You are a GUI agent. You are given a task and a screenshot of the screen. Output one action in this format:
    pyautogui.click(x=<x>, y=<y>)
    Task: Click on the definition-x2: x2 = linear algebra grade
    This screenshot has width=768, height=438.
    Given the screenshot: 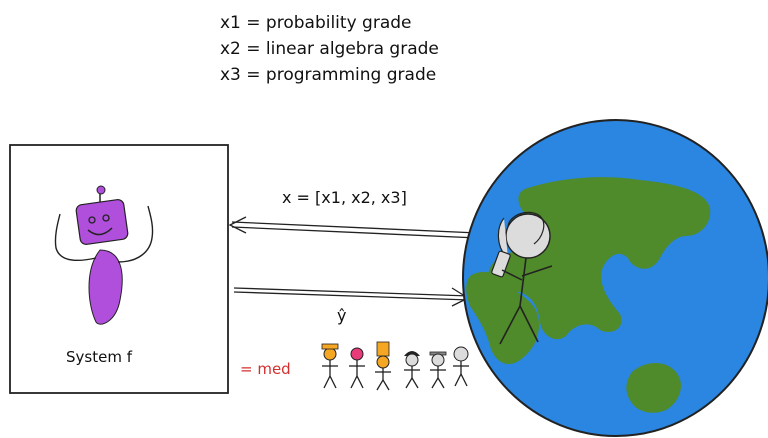 What is the action you would take?
    pyautogui.click(x=329, y=49)
    